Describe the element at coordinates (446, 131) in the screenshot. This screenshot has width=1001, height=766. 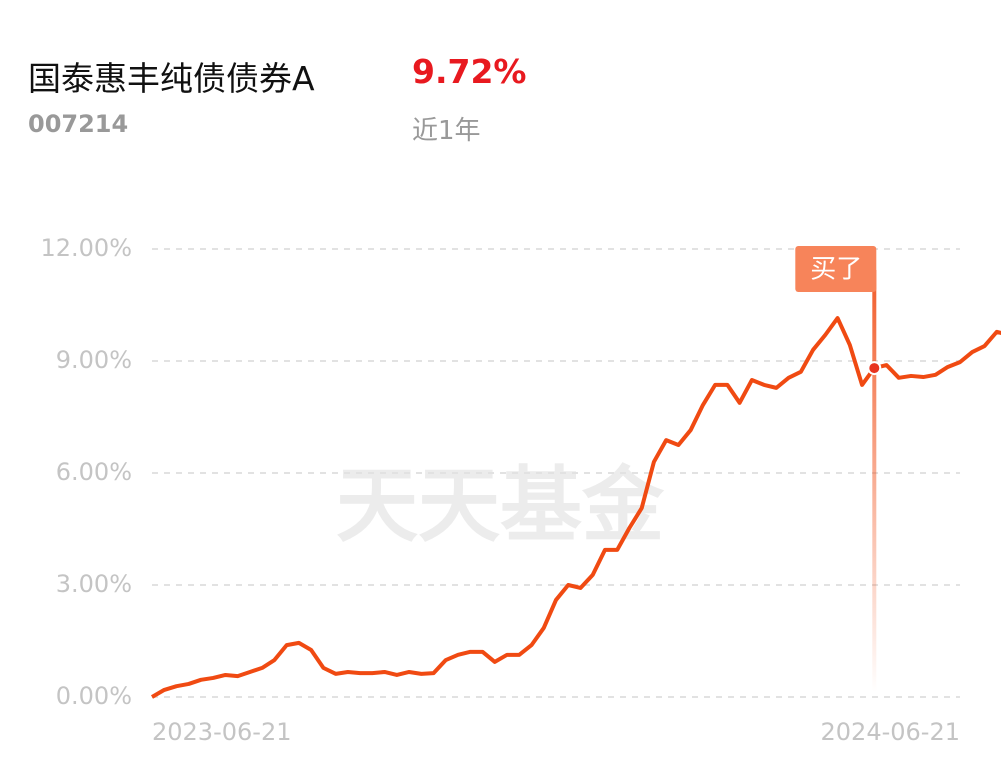
I see `period: 近1年` at that location.